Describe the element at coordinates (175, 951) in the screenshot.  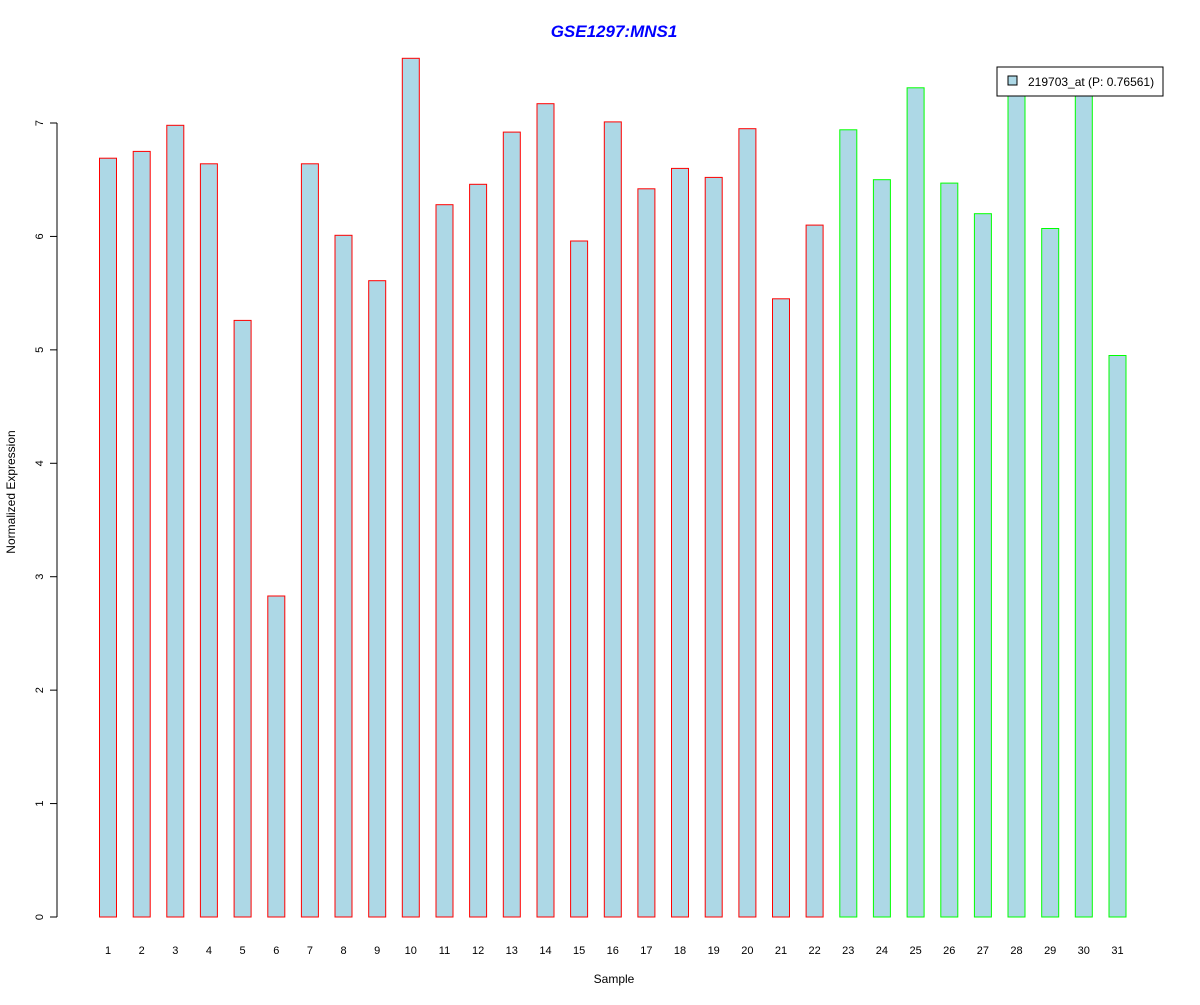
I see `x-tick-label: 3` at that location.